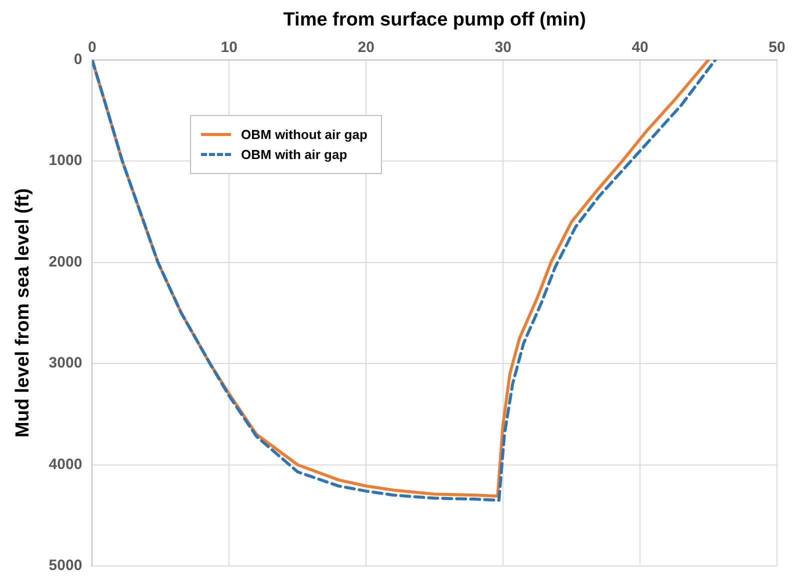  What do you see at coordinates (366, 47) in the screenshot?
I see `x-tick-label: 20` at bounding box center [366, 47].